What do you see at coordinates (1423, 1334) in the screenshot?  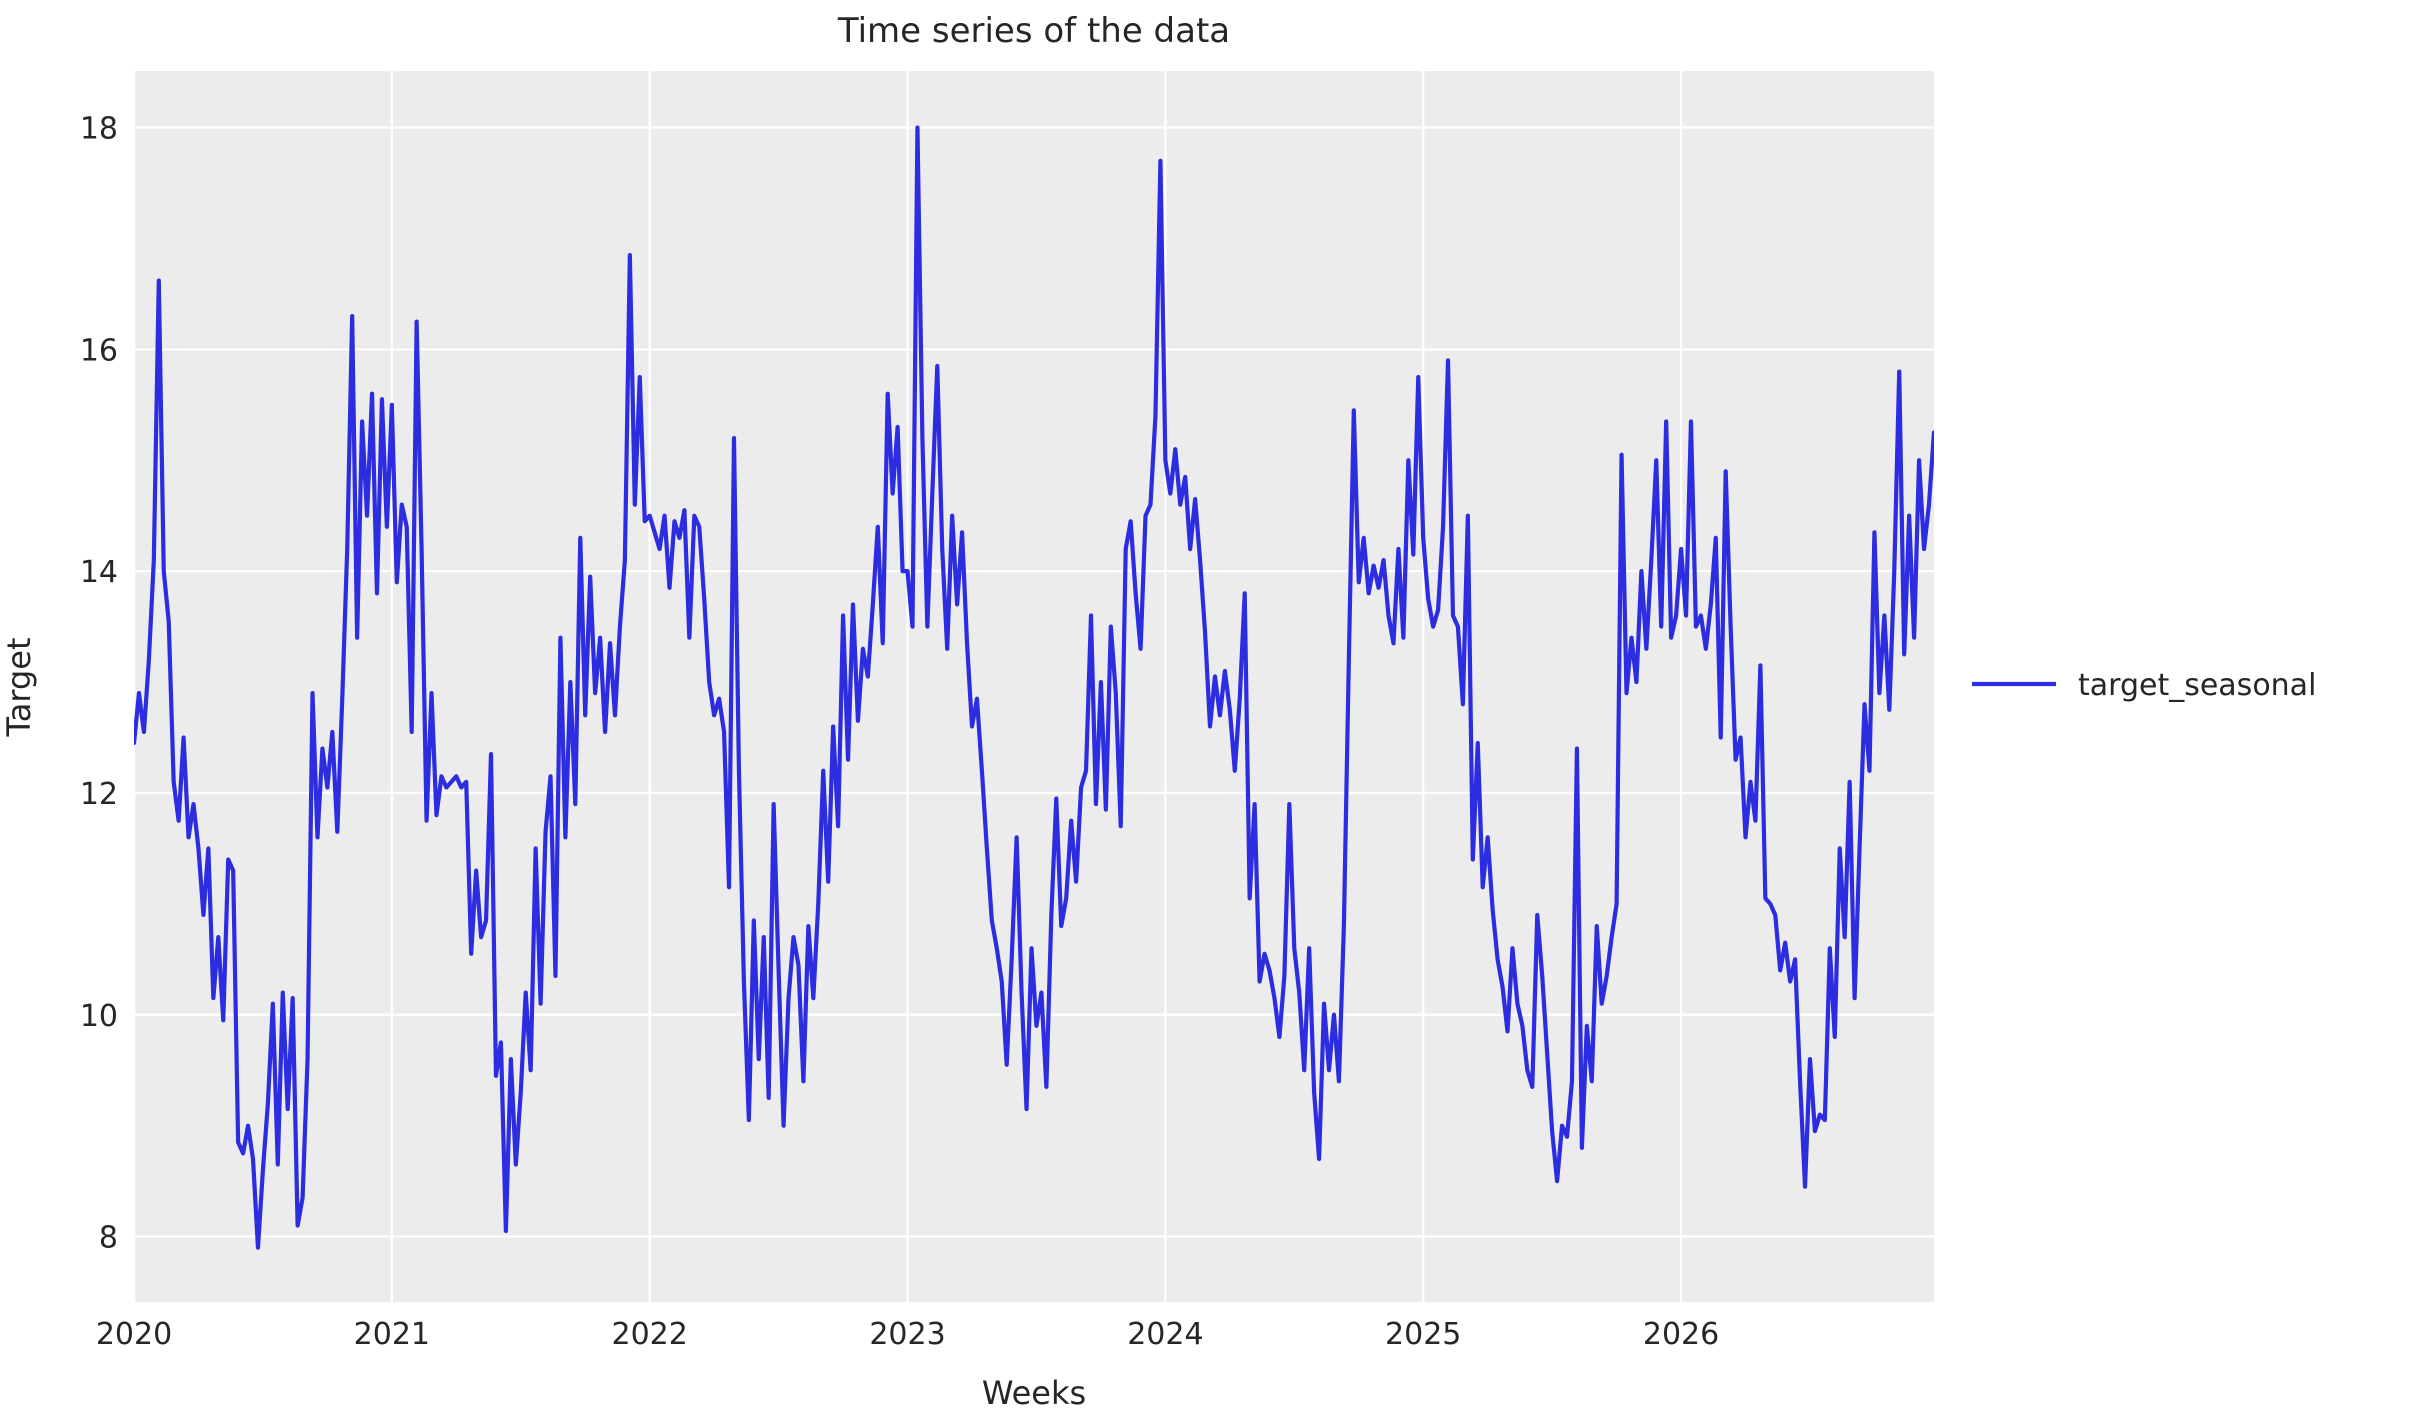 I see `x-tick-label: 2025` at bounding box center [1423, 1334].